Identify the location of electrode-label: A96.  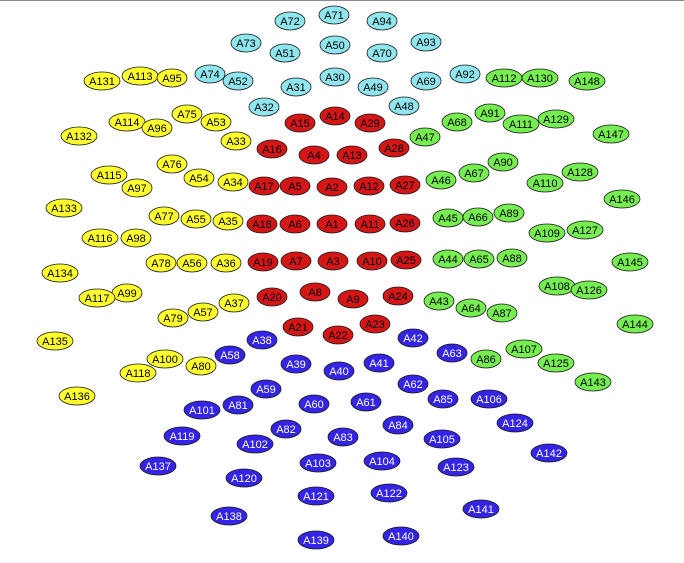
(157, 129).